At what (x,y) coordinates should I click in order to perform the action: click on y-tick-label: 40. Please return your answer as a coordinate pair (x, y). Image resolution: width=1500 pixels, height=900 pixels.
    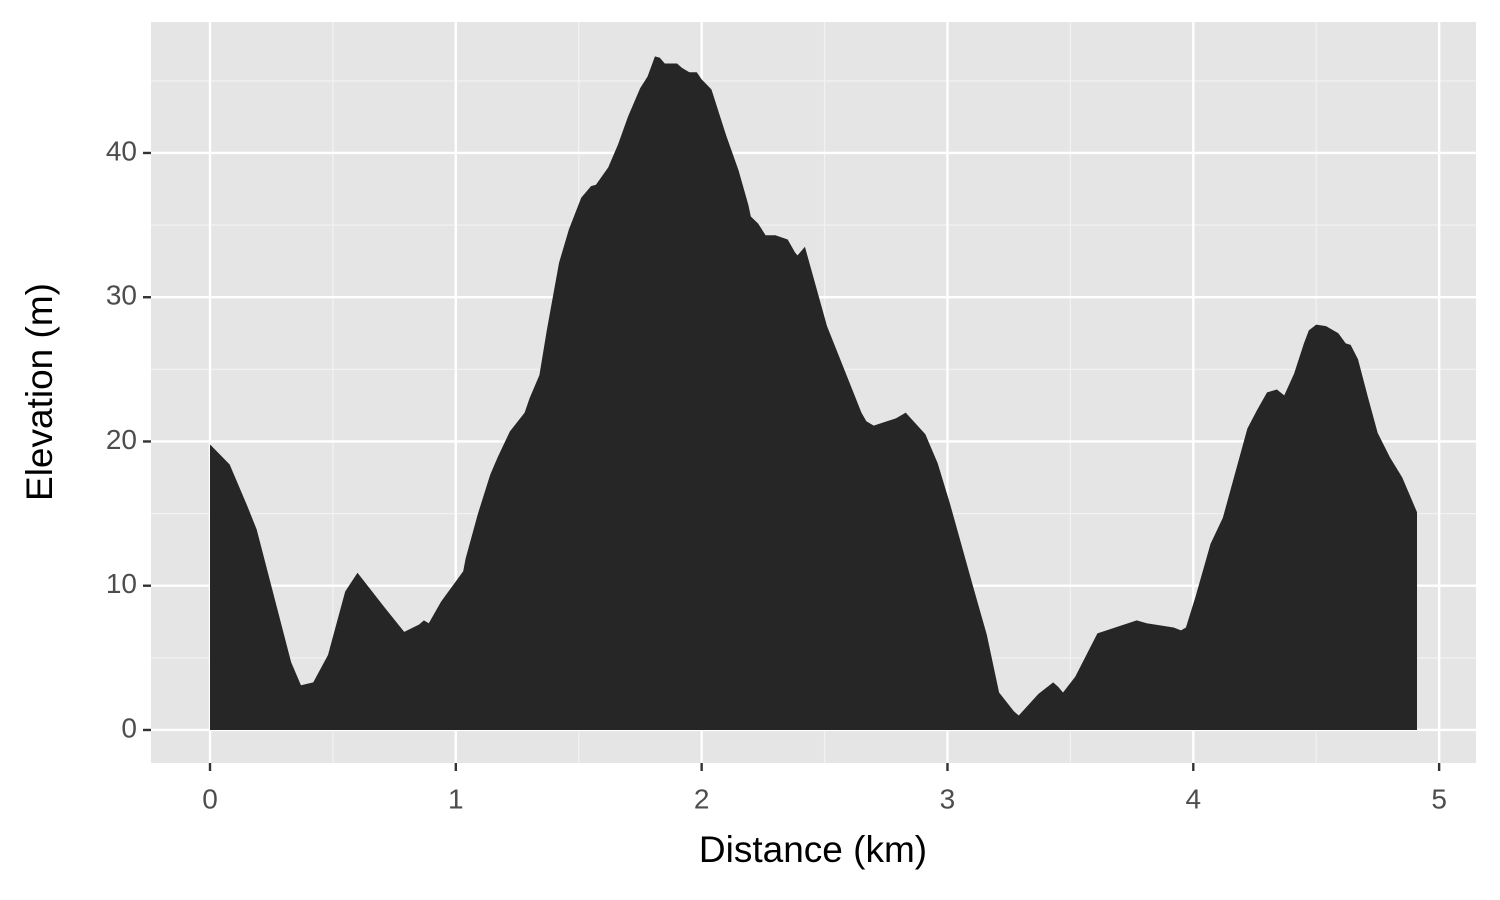
    Looking at the image, I should click on (121, 150).